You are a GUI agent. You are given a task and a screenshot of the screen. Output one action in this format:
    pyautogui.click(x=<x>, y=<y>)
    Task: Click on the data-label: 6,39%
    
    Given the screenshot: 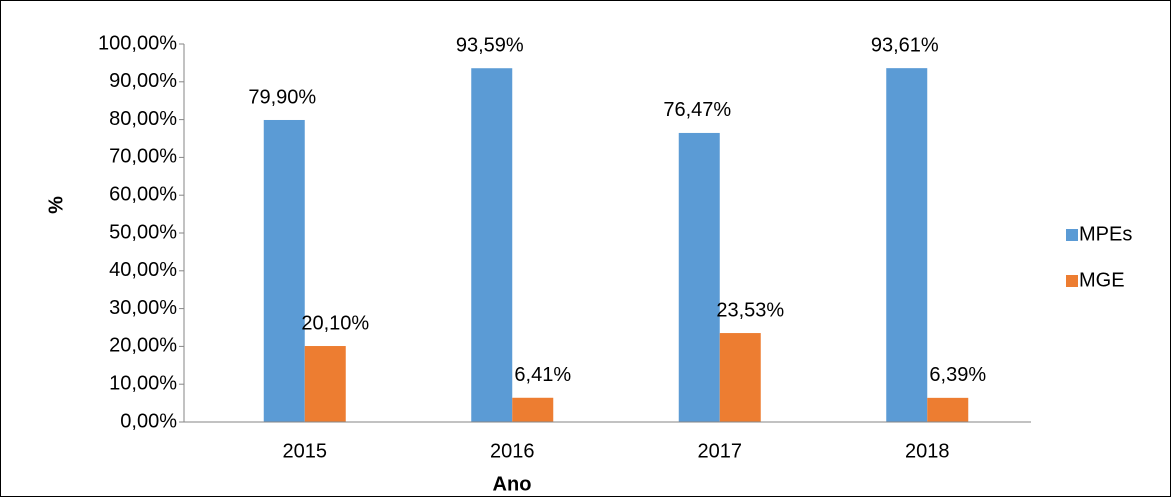 What is the action you would take?
    pyautogui.click(x=957, y=375)
    